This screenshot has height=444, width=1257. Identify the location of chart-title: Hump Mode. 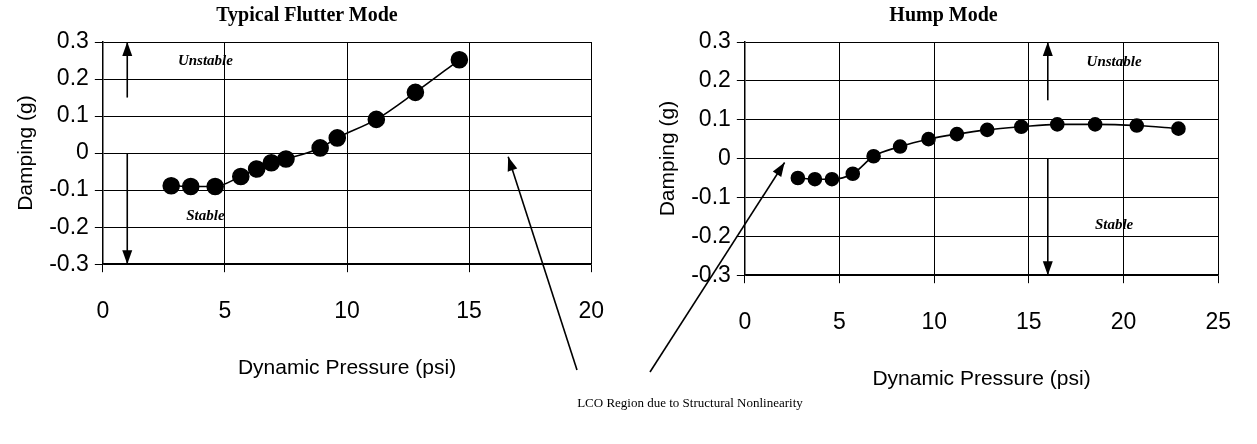
(943, 15).